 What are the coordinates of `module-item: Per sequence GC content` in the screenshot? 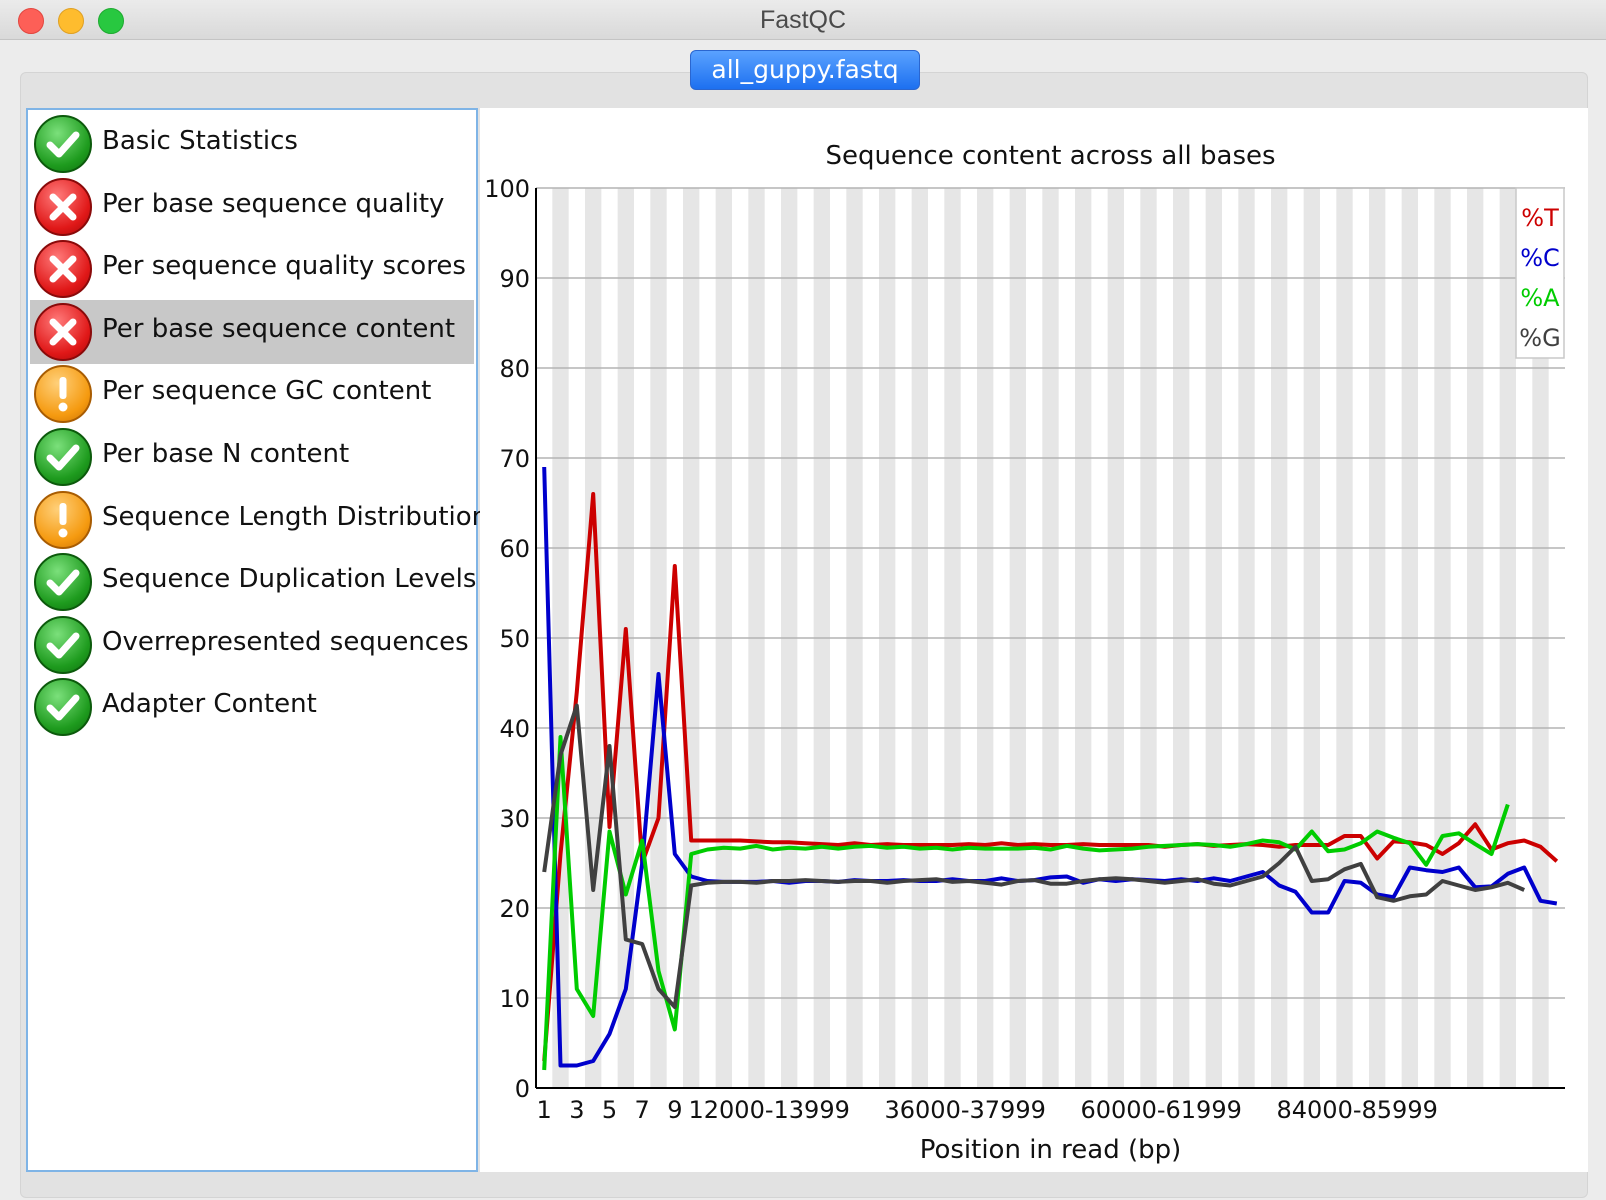 It's located at (252, 394).